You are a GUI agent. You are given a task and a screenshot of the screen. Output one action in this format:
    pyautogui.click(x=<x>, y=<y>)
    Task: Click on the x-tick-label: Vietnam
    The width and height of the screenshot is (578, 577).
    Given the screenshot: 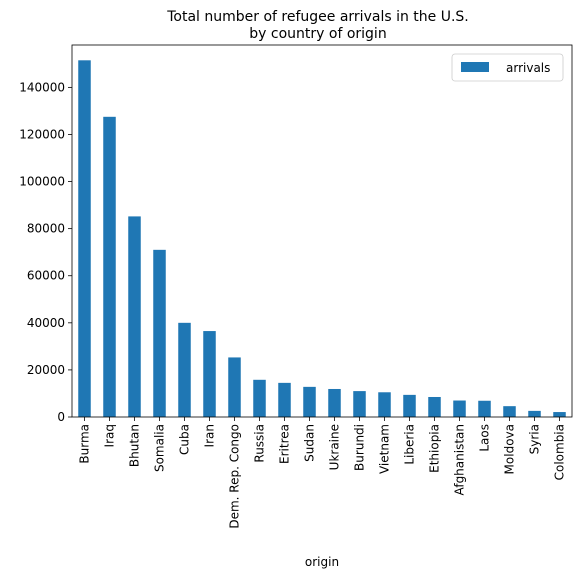 What is the action you would take?
    pyautogui.click(x=385, y=449)
    